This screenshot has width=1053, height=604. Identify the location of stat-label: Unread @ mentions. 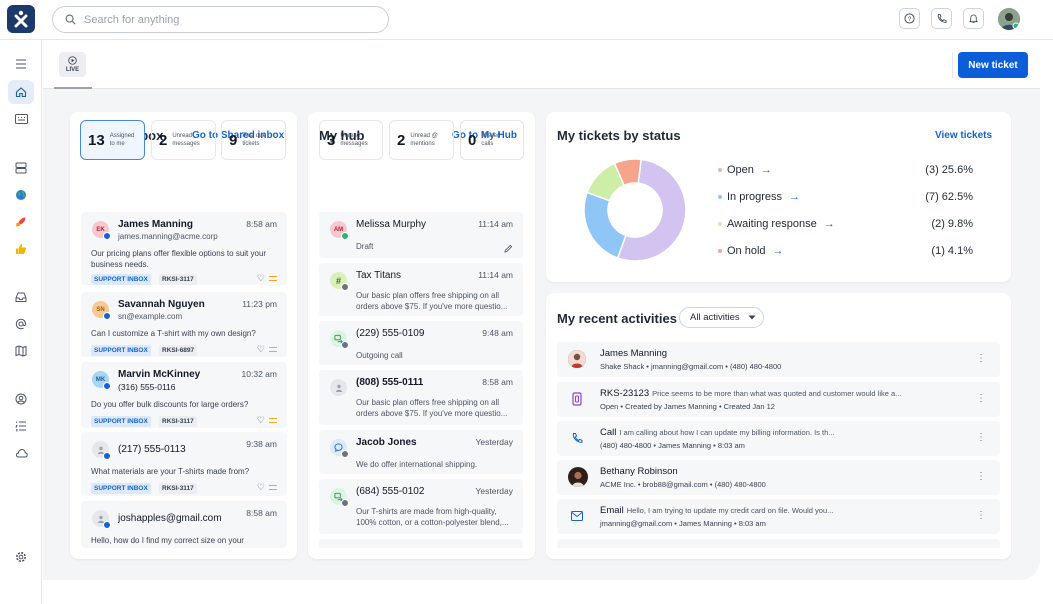
(424, 140).